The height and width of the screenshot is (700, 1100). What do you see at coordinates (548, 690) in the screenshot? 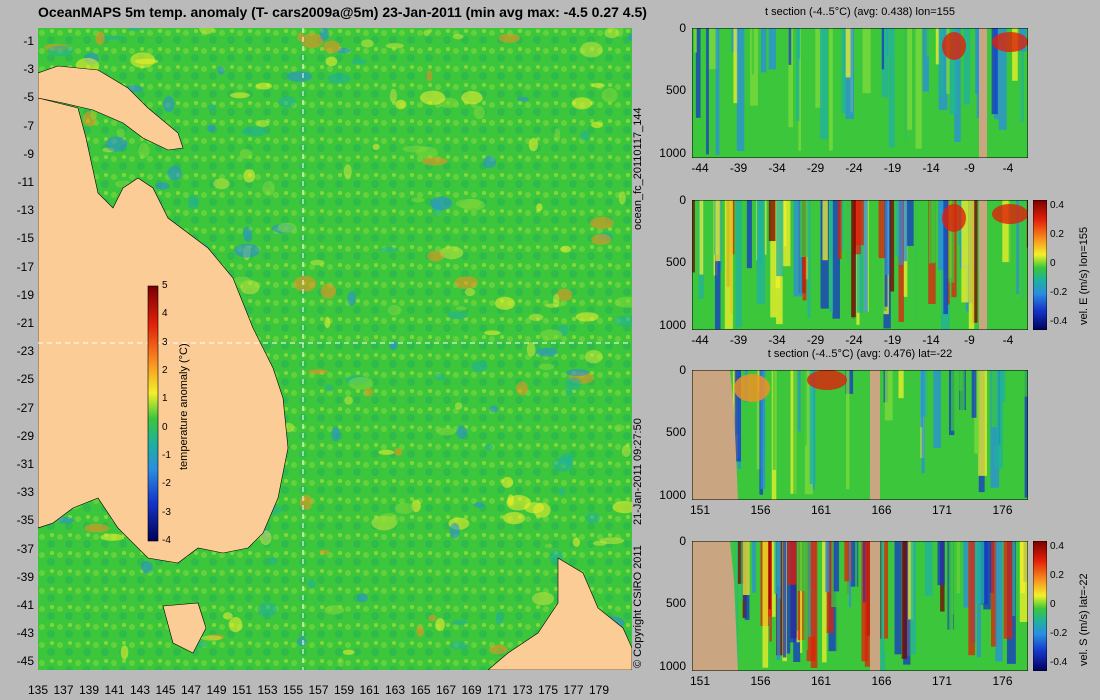
I see `lon-tick-label: 175` at bounding box center [548, 690].